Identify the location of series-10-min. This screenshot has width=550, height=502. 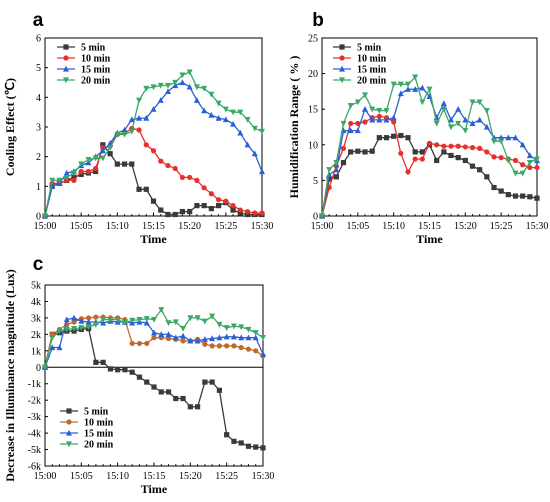
(154, 342).